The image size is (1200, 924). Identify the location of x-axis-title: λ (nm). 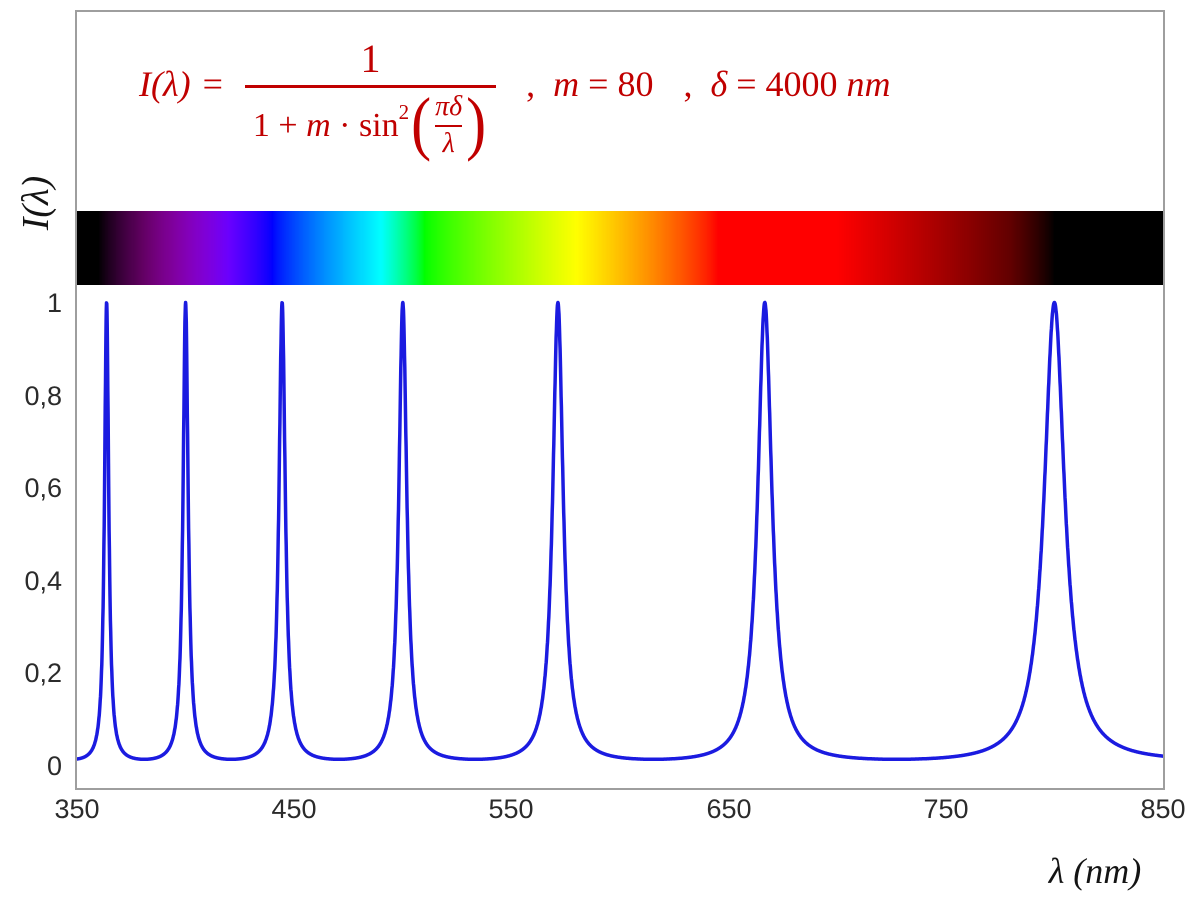
(1095, 871).